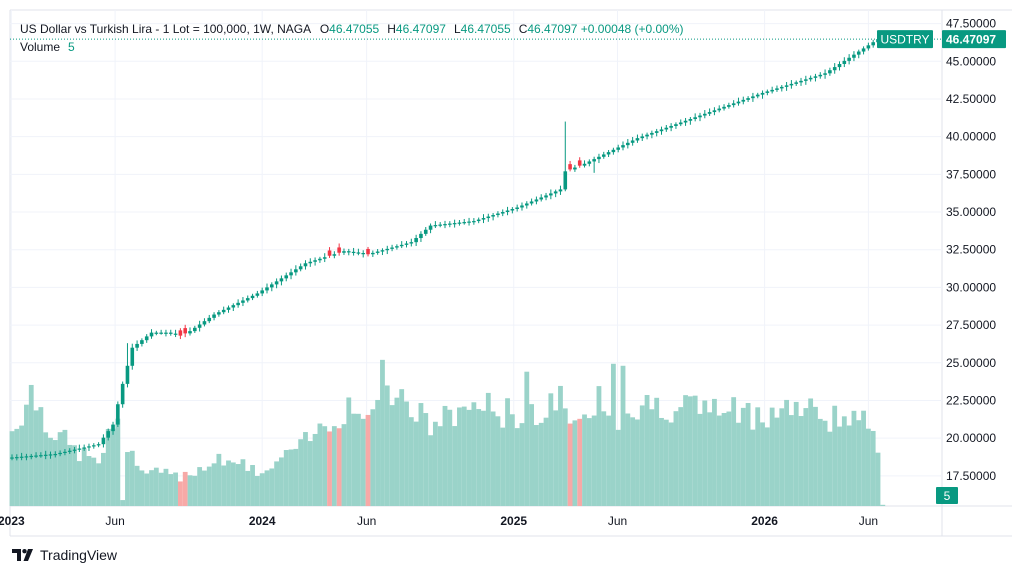  What do you see at coordinates (971, 400) in the screenshot?
I see `y-tick-label: 22.50000` at bounding box center [971, 400].